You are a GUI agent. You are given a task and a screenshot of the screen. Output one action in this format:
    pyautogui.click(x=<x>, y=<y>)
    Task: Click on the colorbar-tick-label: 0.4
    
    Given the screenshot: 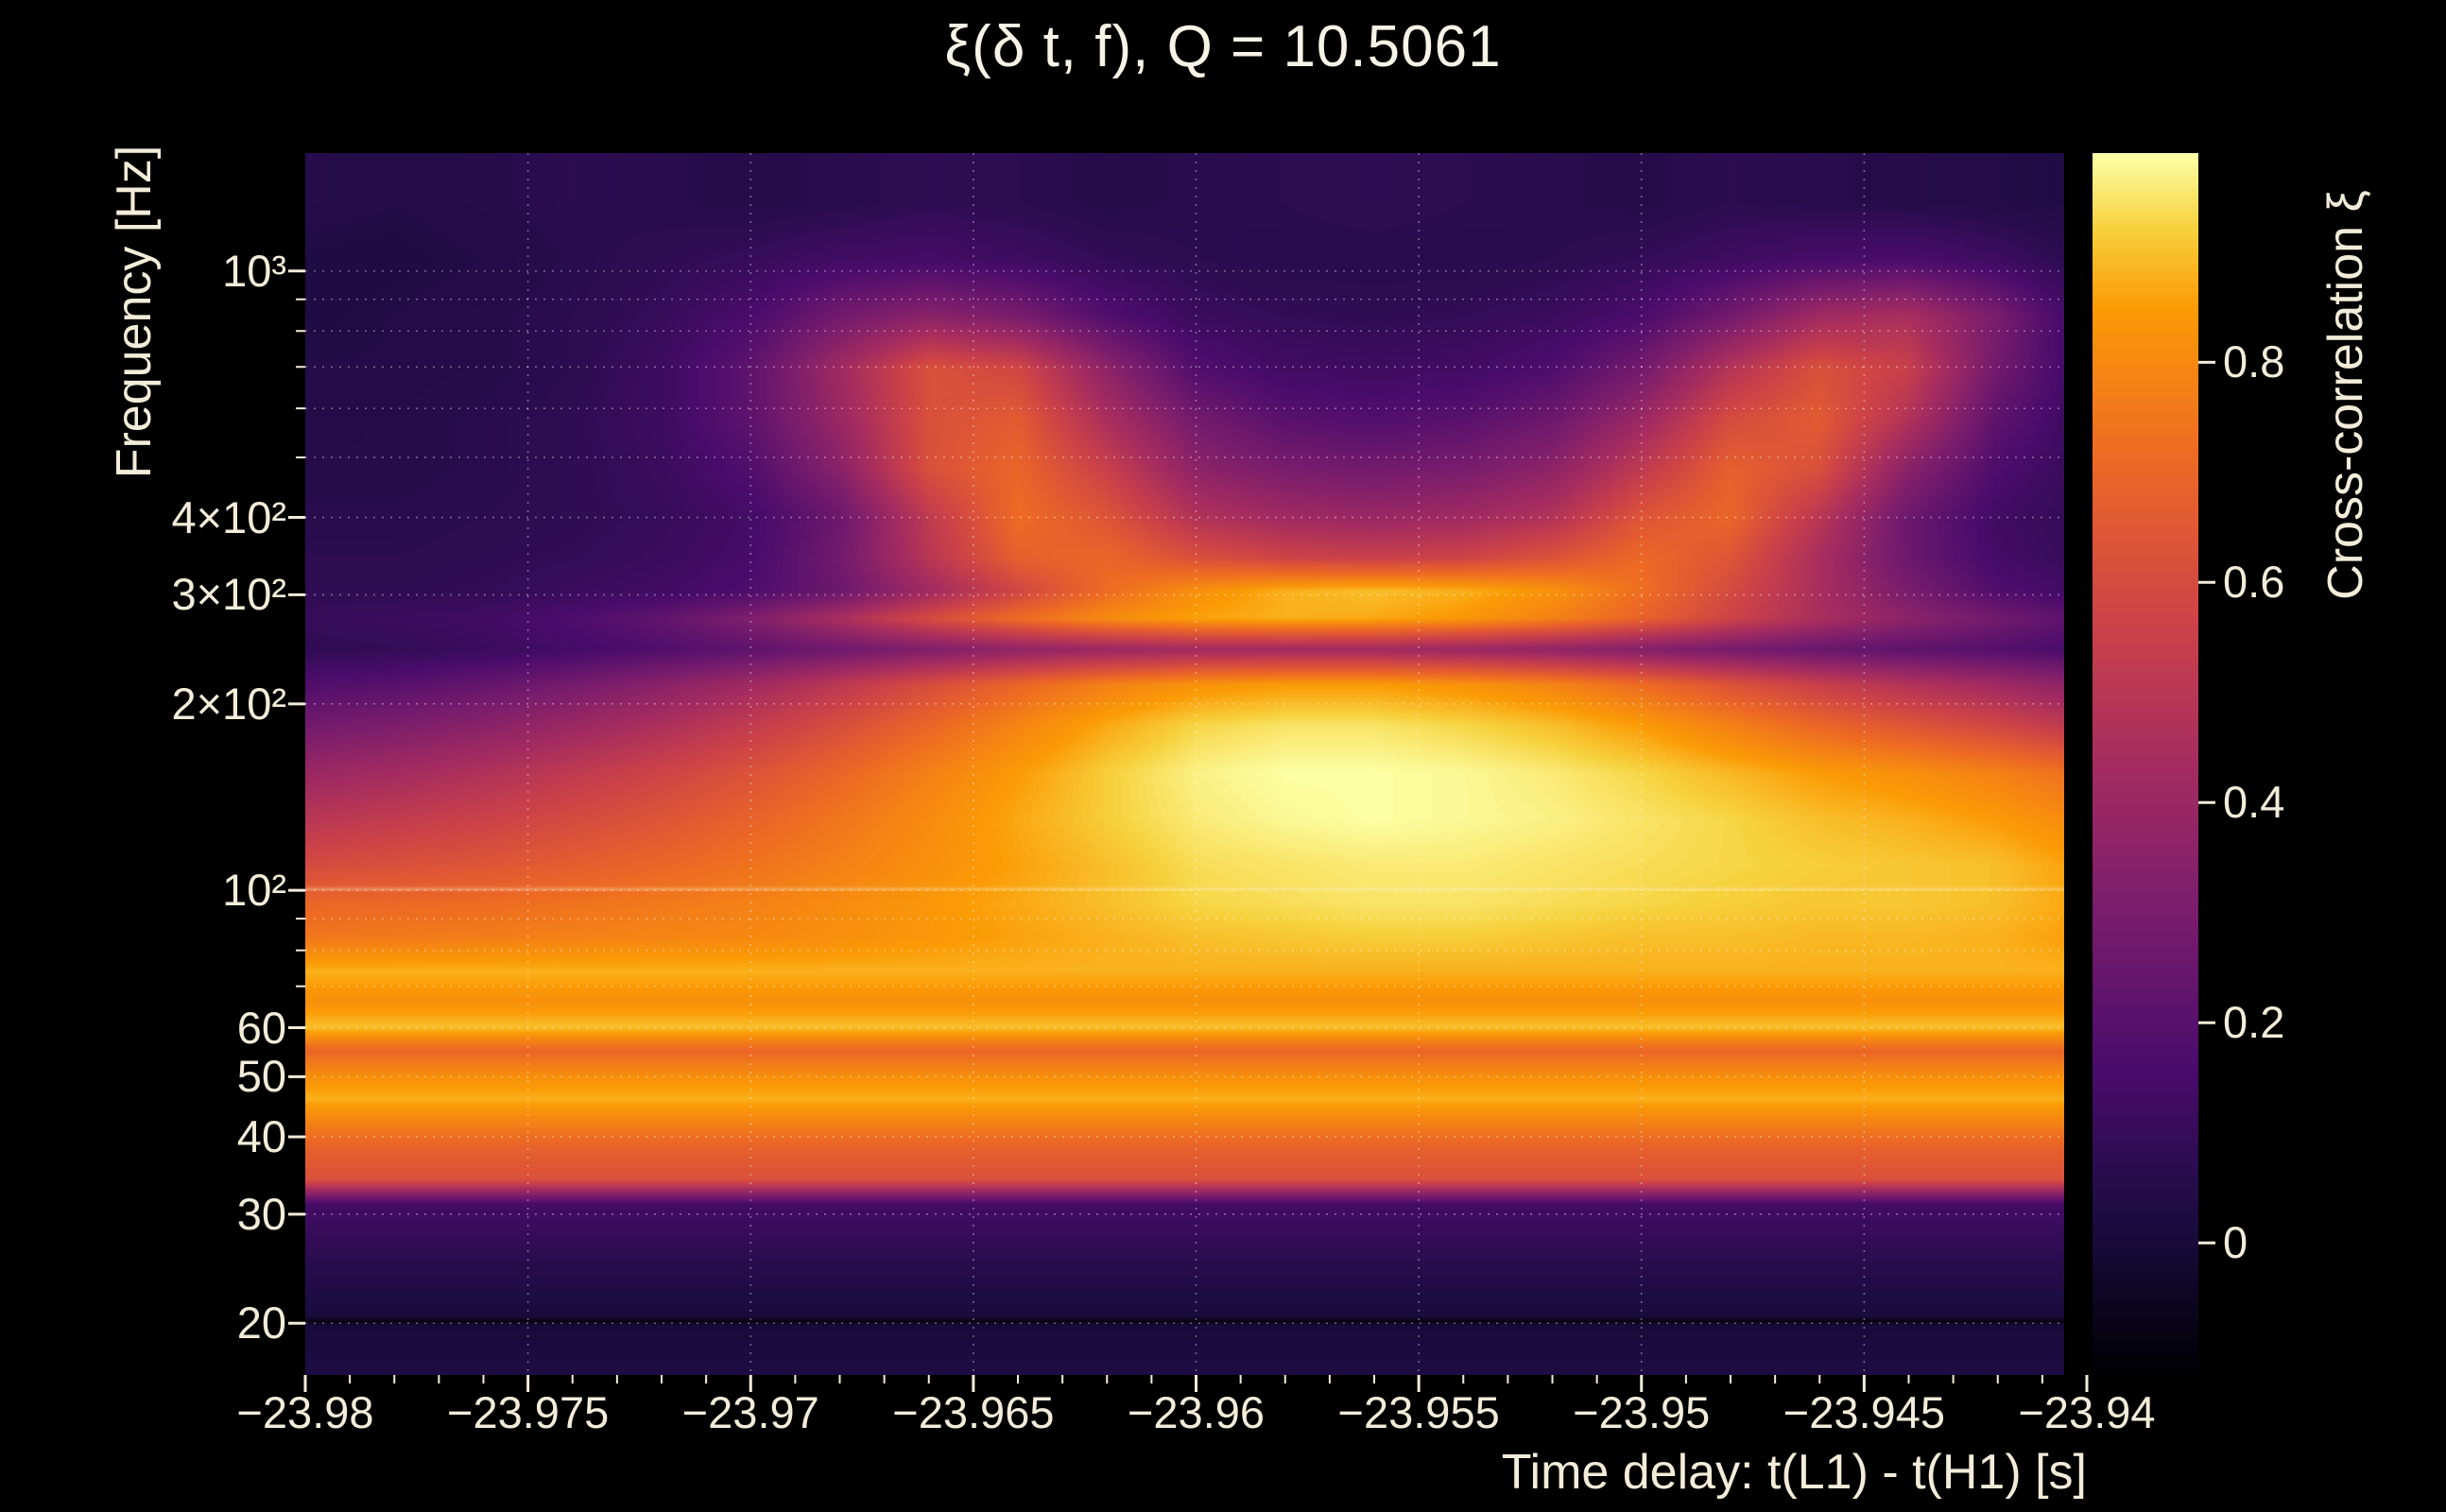 What is the action you would take?
    pyautogui.click(x=2254, y=802)
    